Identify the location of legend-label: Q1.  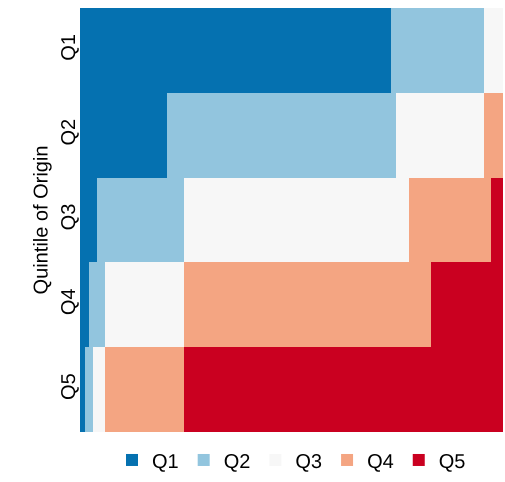
(165, 461).